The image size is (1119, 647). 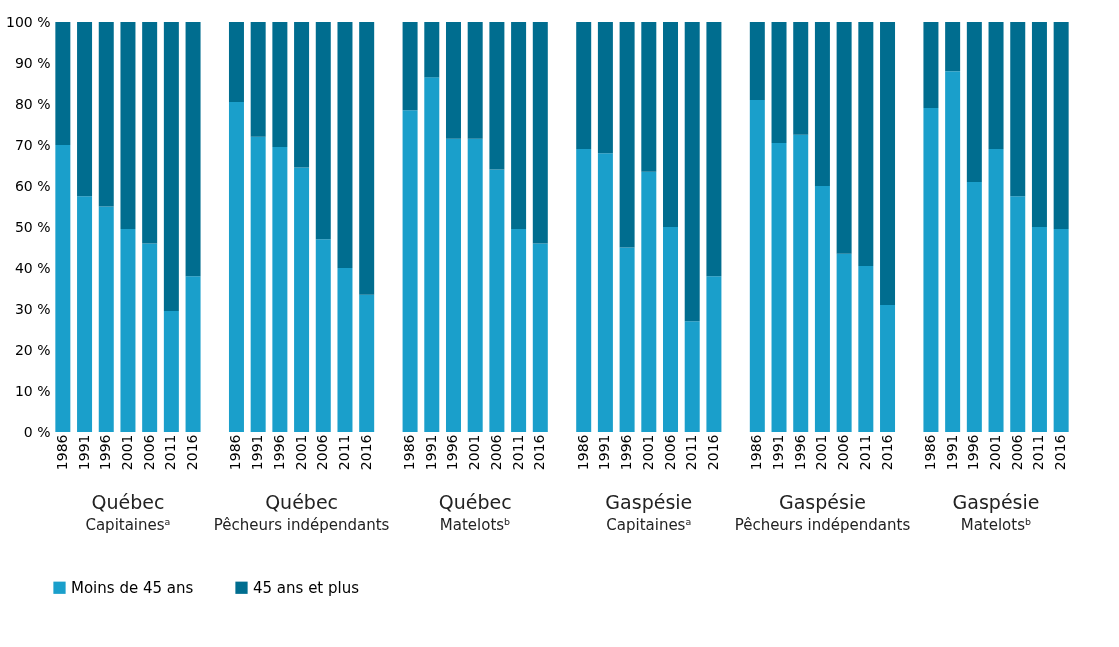 What do you see at coordinates (32, 144) in the screenshot?
I see `y-tick-label: 70 %` at bounding box center [32, 144].